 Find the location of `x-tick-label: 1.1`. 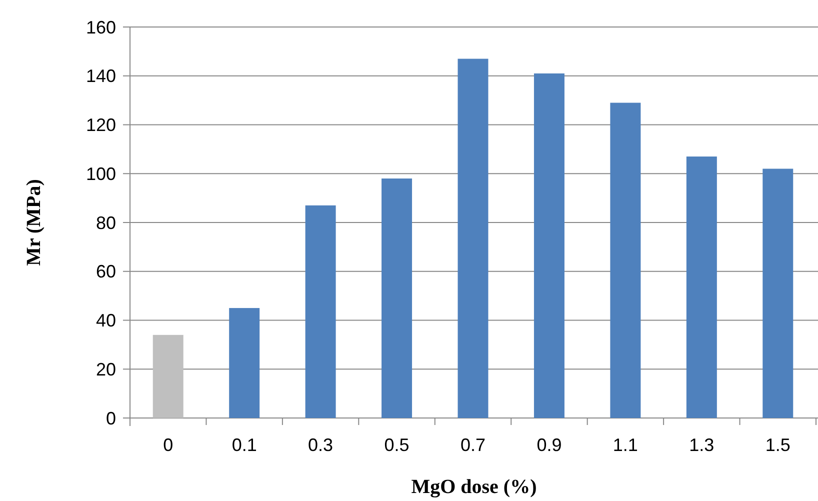

x-tick-label: 1.1 is located at coordinates (625, 445).